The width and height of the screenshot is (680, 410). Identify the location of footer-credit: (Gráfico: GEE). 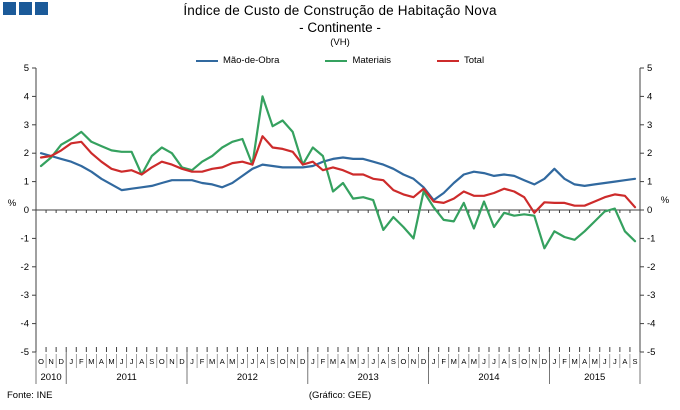
(340, 395).